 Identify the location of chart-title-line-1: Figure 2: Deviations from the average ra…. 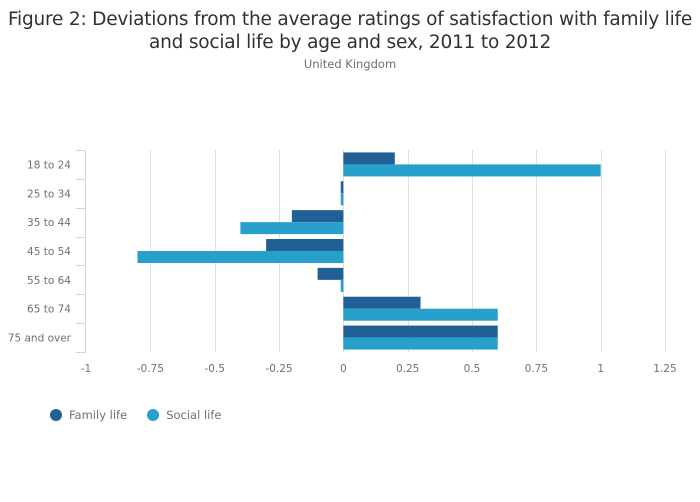
(350, 19).